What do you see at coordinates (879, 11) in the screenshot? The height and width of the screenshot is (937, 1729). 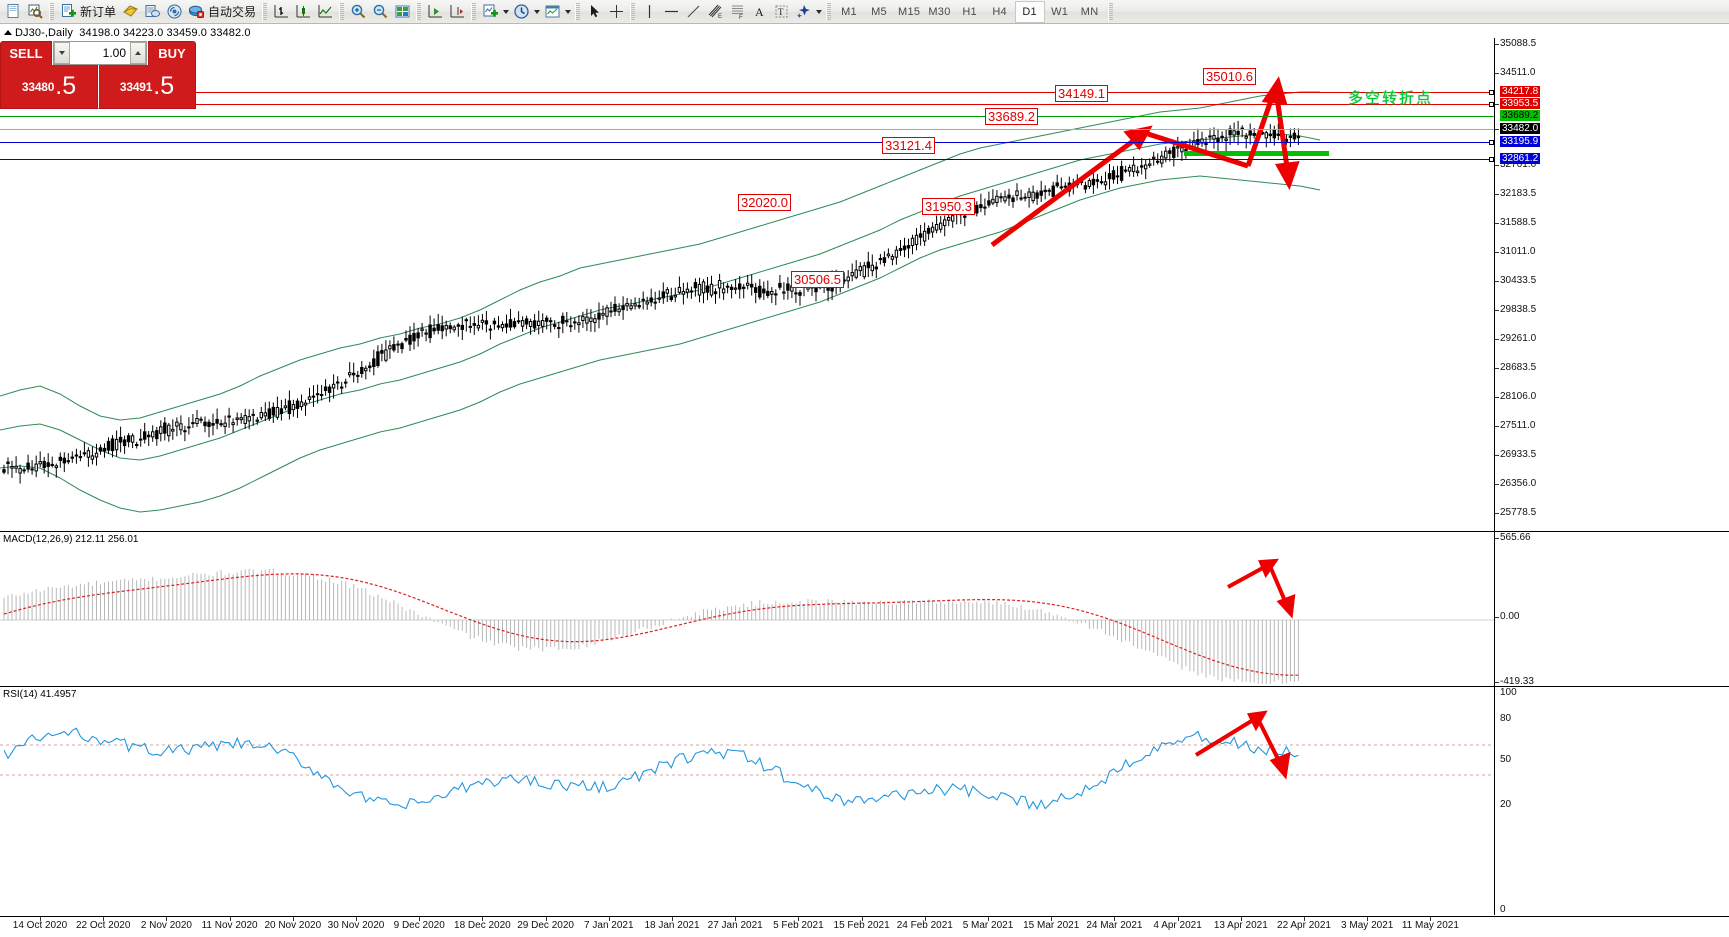 I see `timeframe-m5: M5` at bounding box center [879, 11].